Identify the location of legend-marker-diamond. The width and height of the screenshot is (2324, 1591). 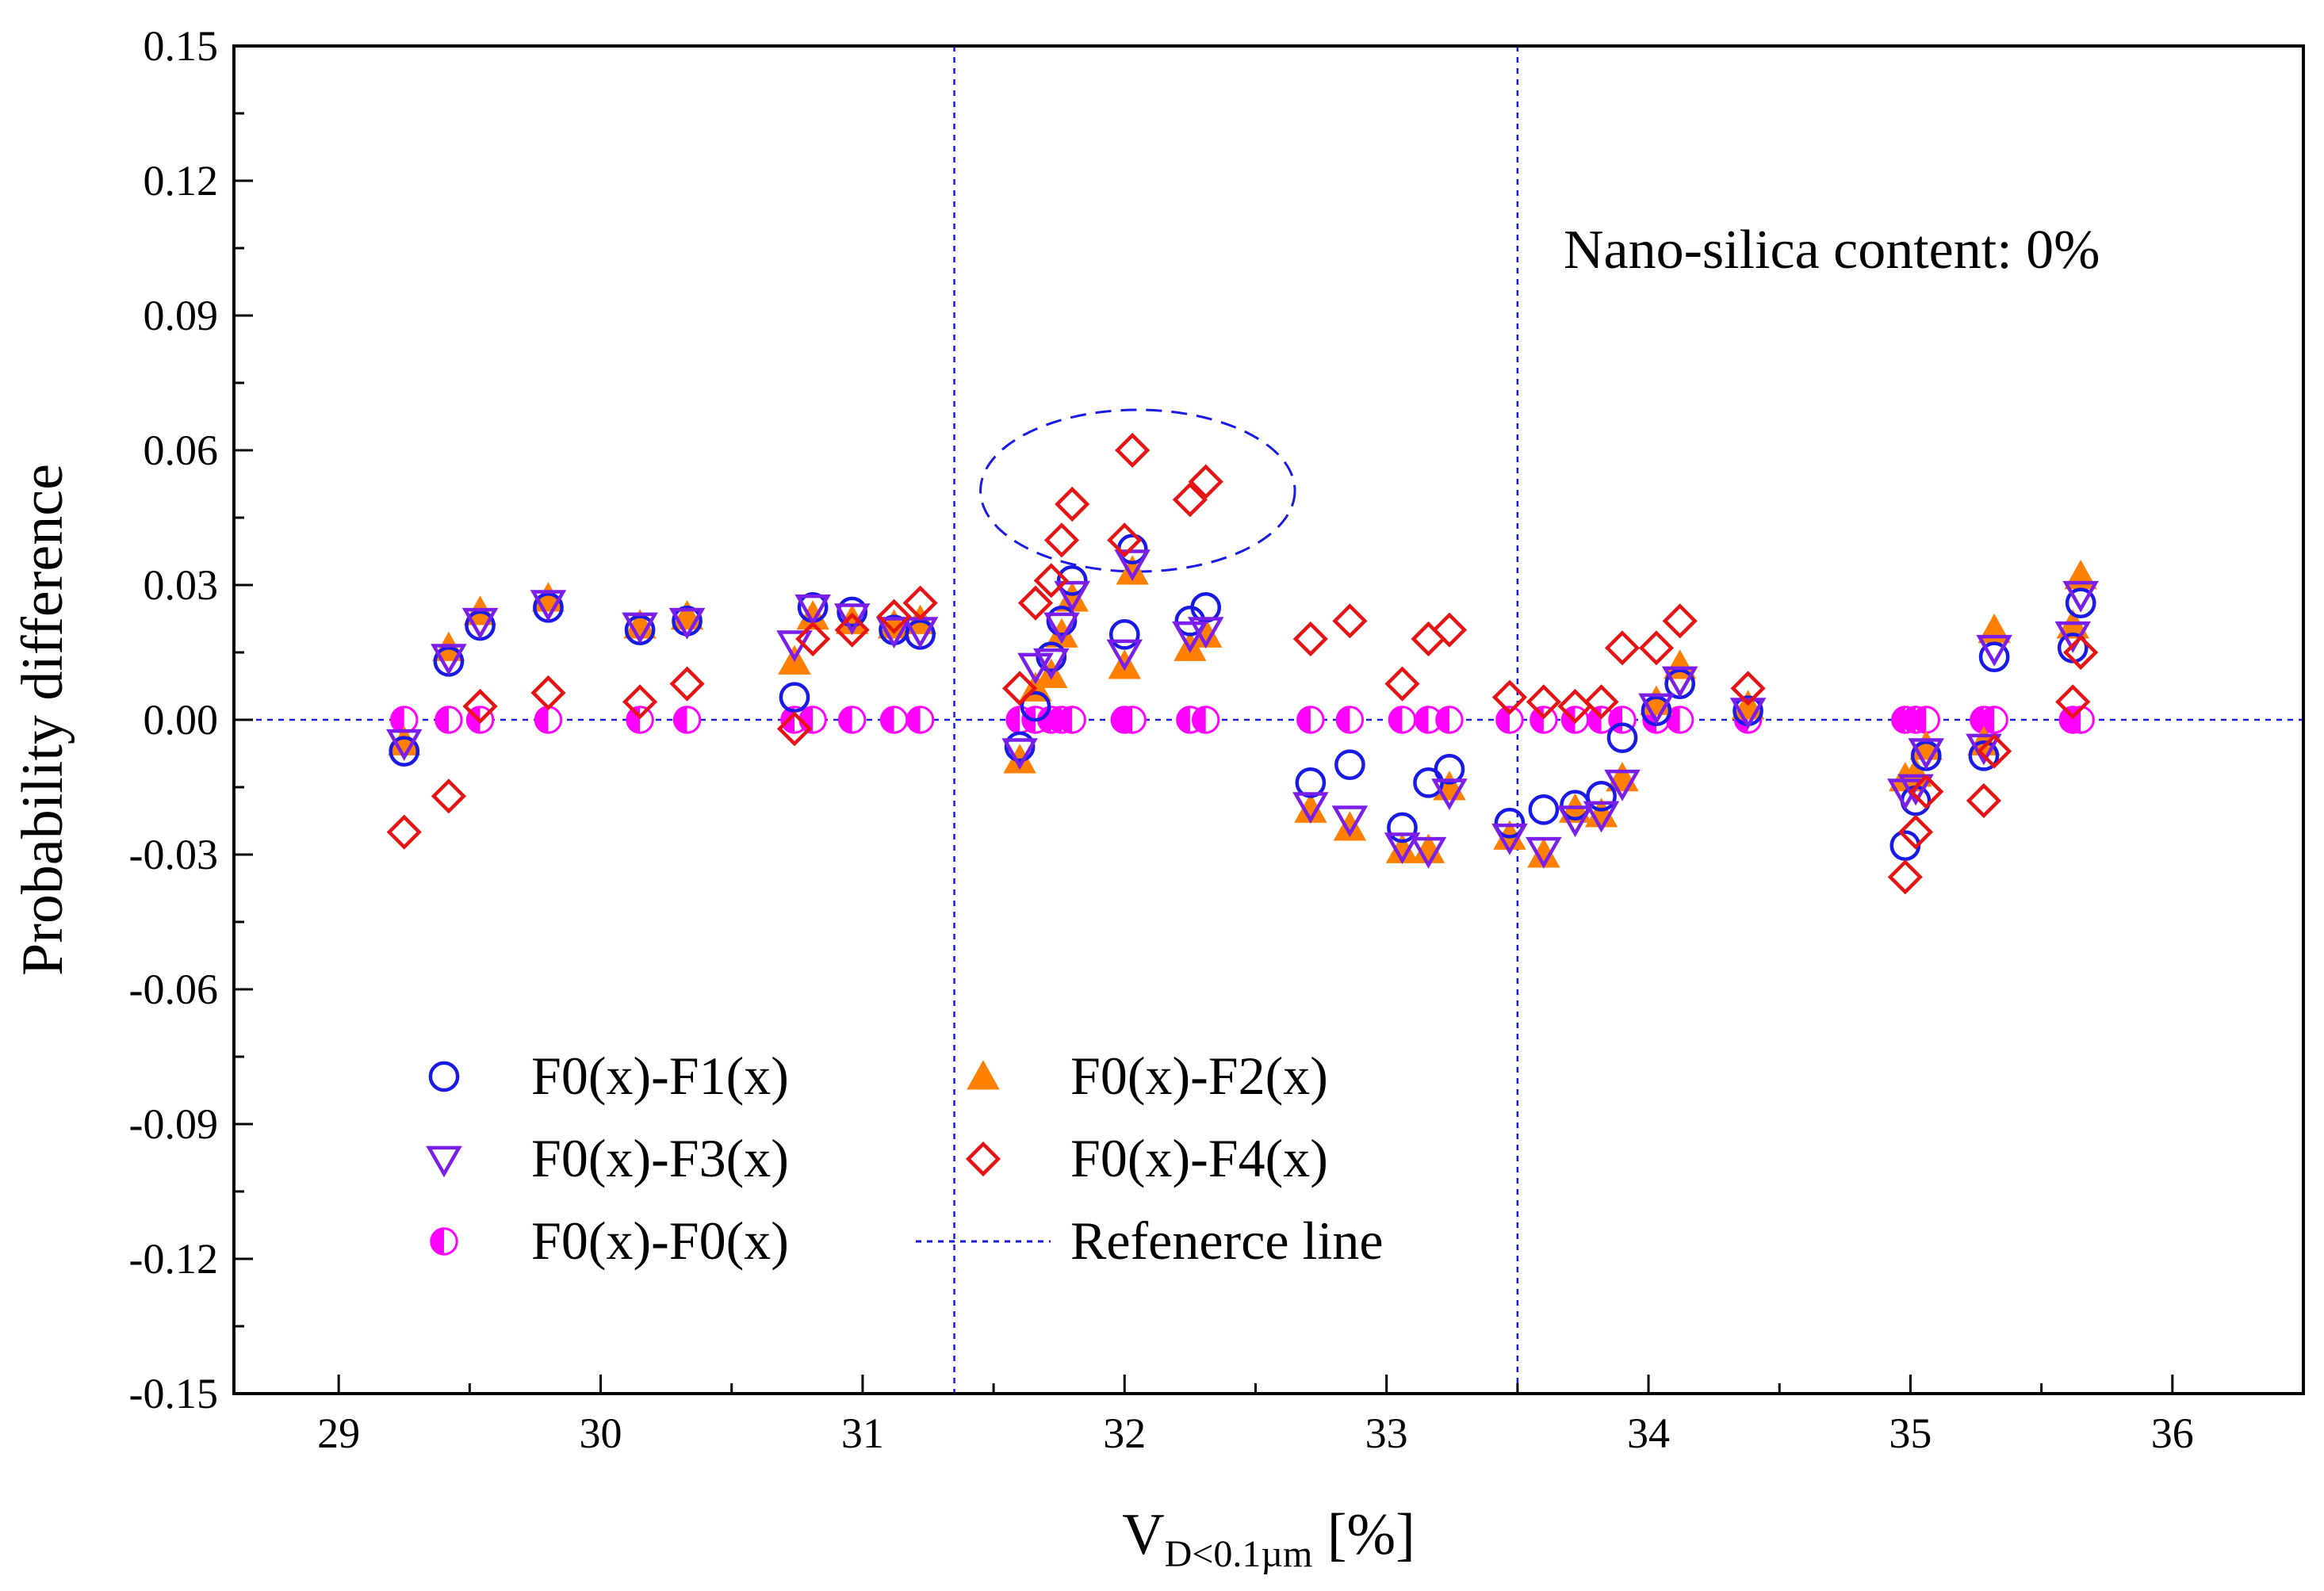
(983, 1159).